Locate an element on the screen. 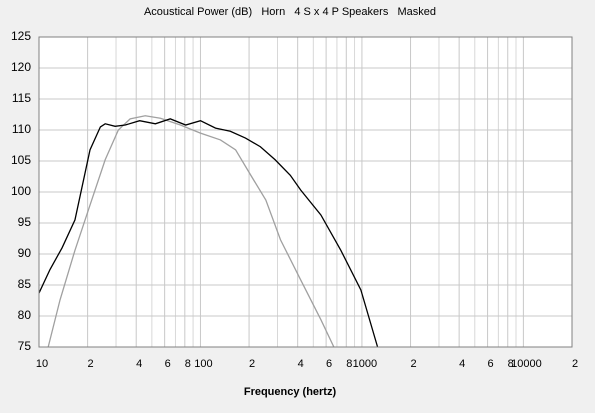  y-tick-label: 75 is located at coordinates (25, 346).